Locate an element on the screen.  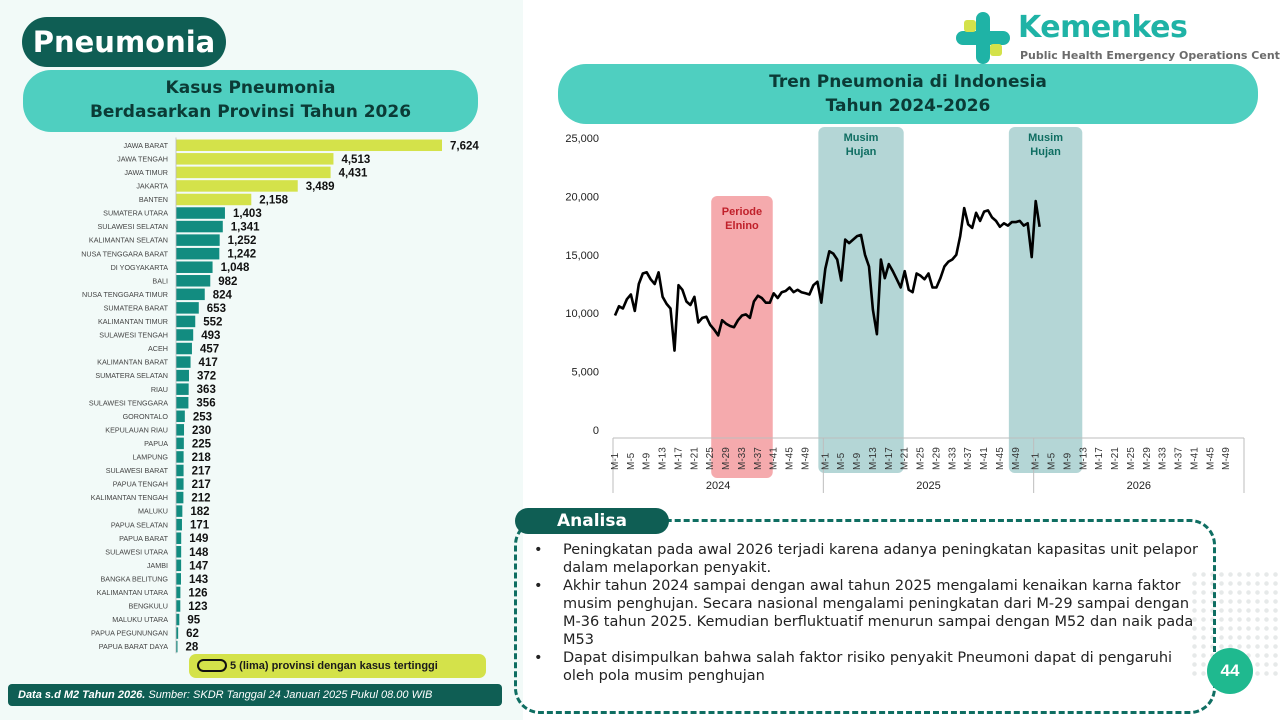
x-tick-label: M-5 is located at coordinates (841, 461).